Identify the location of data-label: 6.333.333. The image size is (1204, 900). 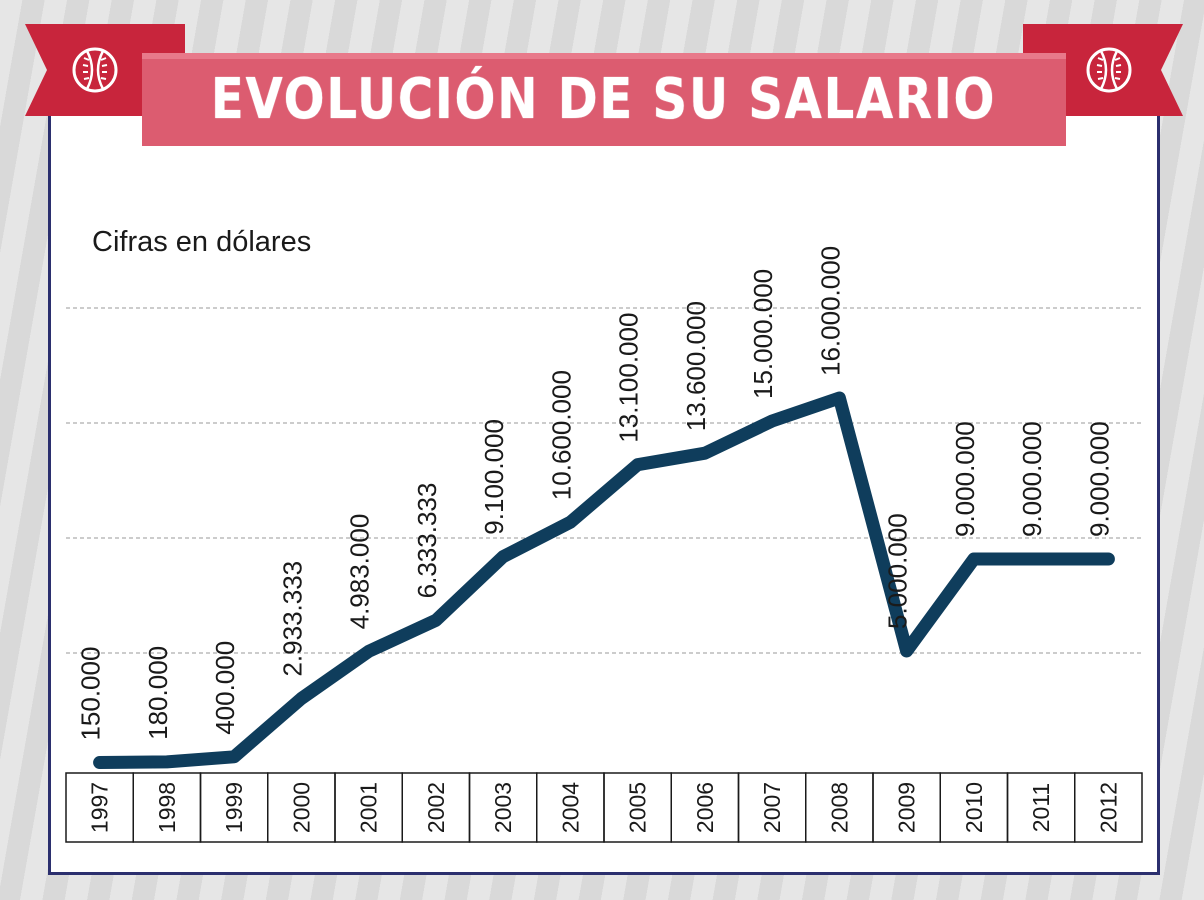
(427, 541).